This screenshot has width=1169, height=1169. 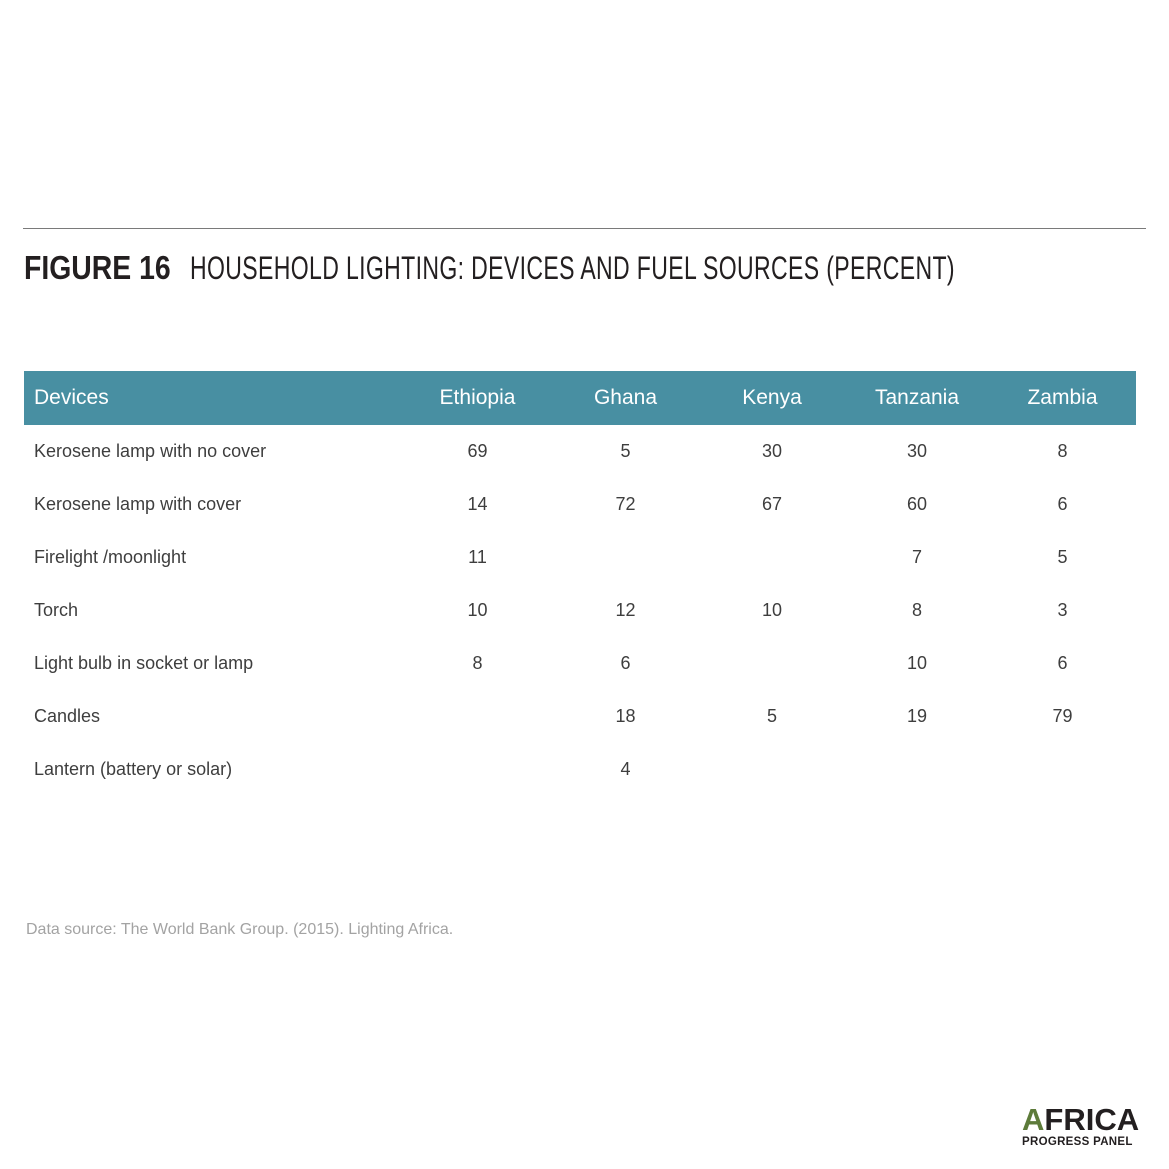 What do you see at coordinates (916, 557) in the screenshot?
I see `value-cell: 7` at bounding box center [916, 557].